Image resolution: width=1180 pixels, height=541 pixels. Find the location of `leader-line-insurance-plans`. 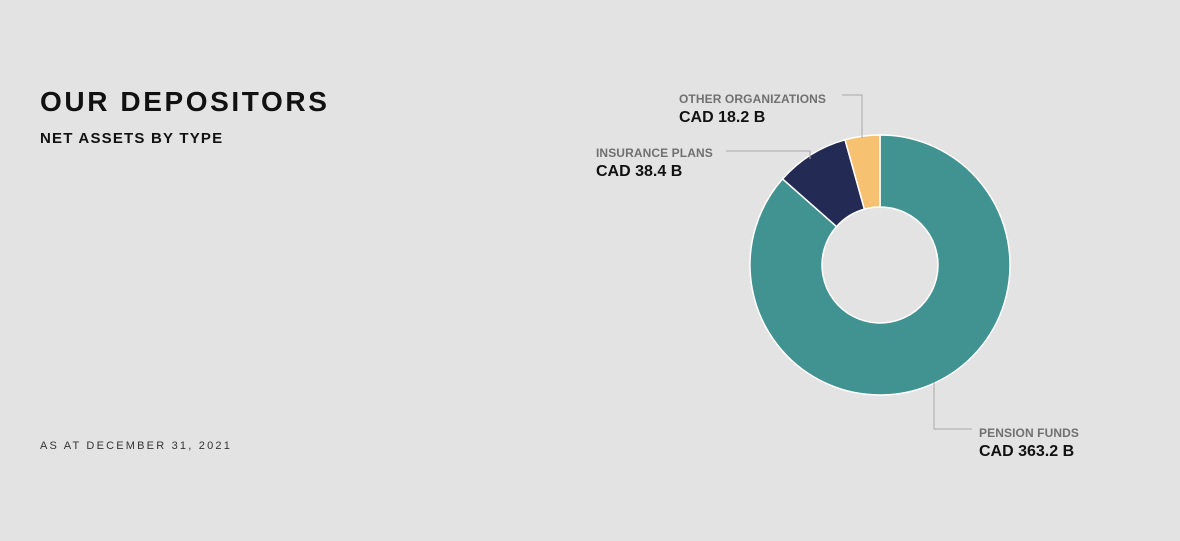

leader-line-insurance-plans is located at coordinates (768, 154).